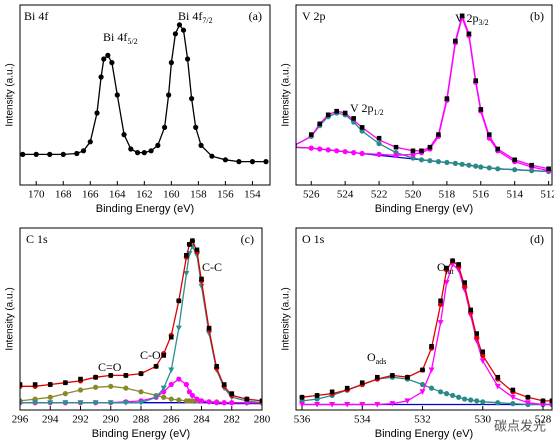  I want to click on annotation-text: C=O, so click(110, 367).